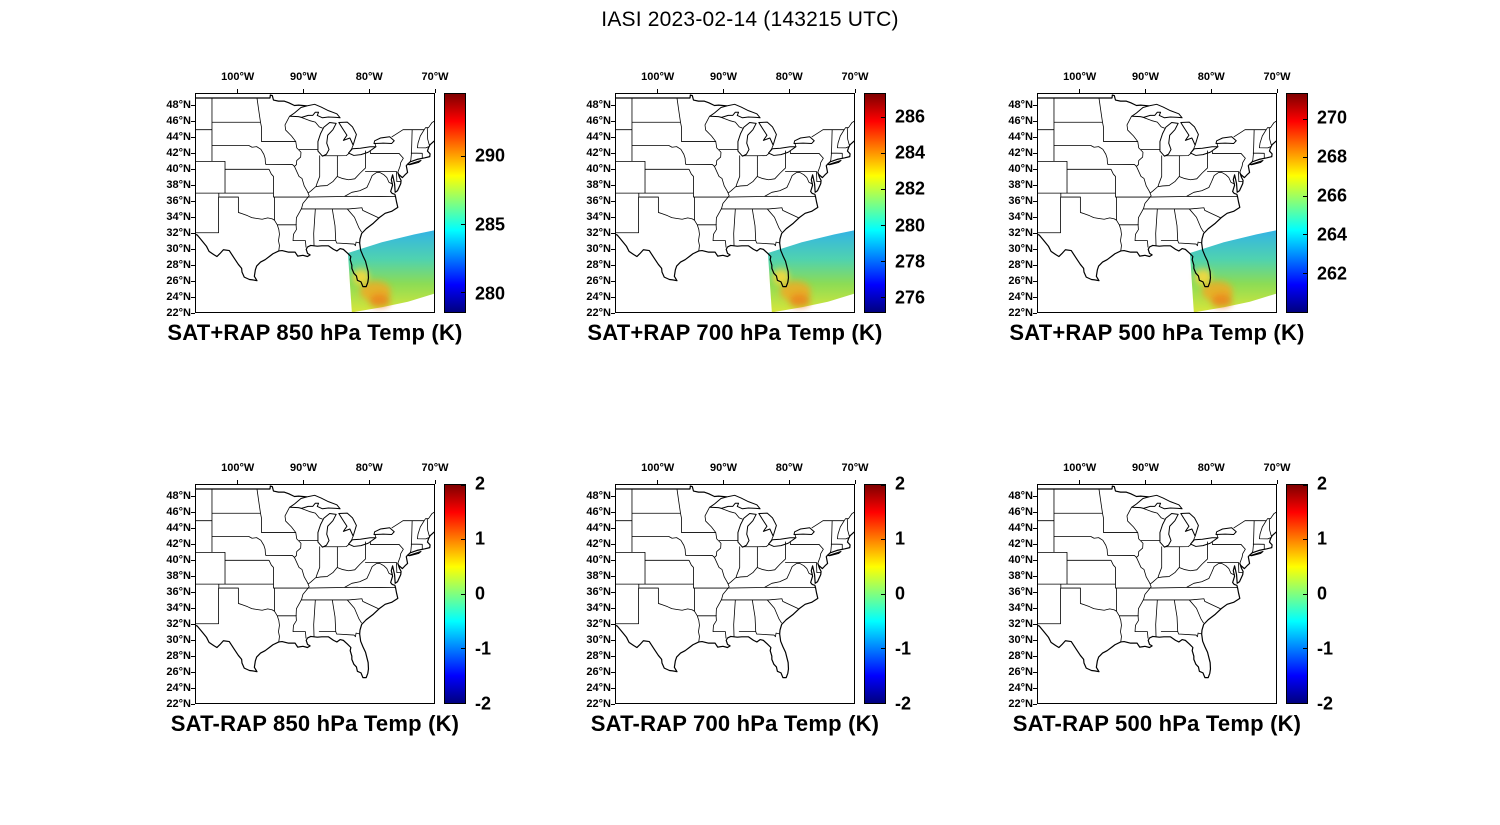 The width and height of the screenshot is (1500, 825). Describe the element at coordinates (1020, 560) in the screenshot. I see `lat-tick-label: 40°N` at that location.